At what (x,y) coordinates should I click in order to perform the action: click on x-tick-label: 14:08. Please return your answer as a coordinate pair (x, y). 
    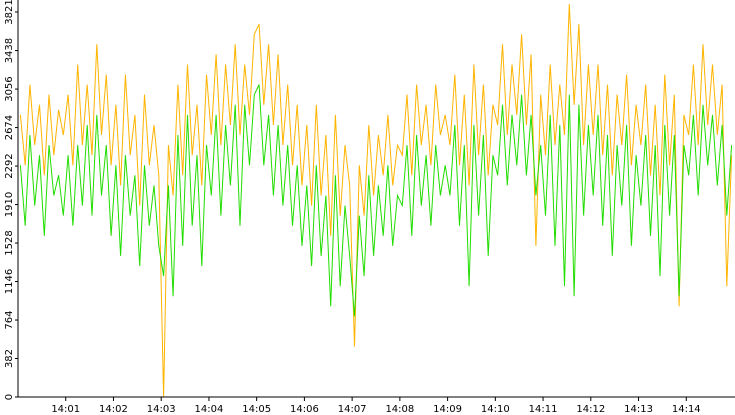
    Looking at the image, I should click on (399, 409).